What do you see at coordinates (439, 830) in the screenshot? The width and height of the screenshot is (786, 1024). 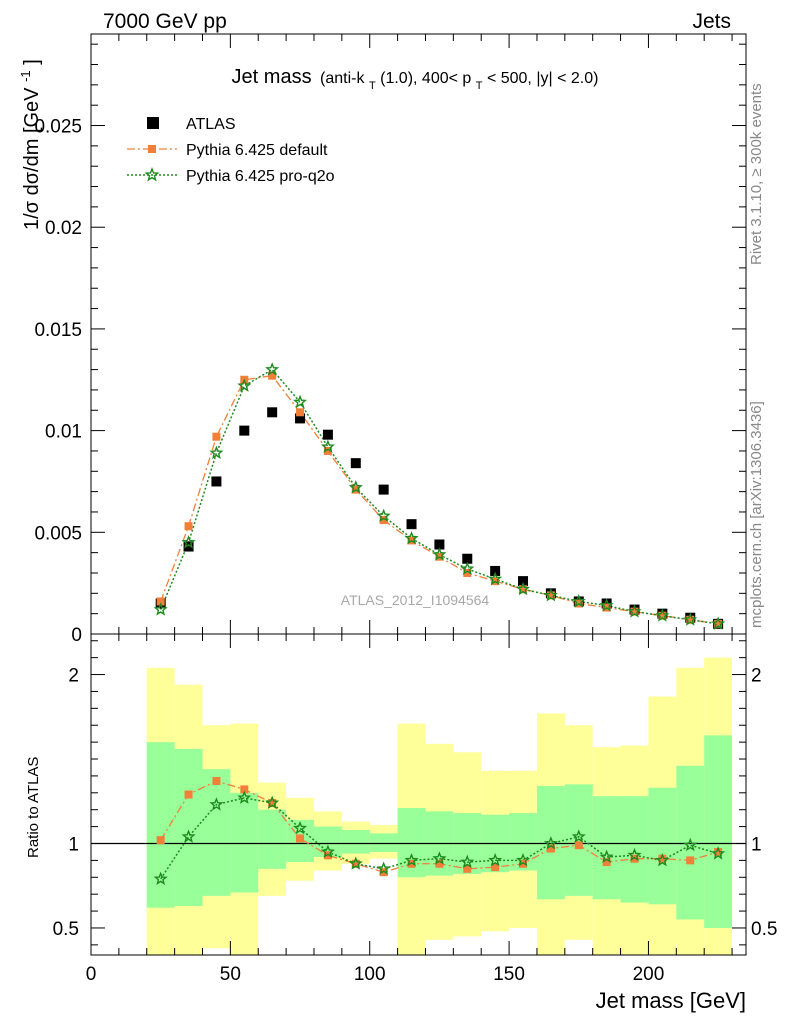 I see `ratio-marks` at bounding box center [439, 830].